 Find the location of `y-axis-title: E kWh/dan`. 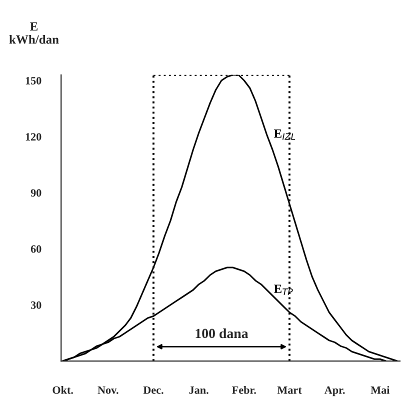

y-axis-title: E kWh/dan is located at coordinates (34, 33).